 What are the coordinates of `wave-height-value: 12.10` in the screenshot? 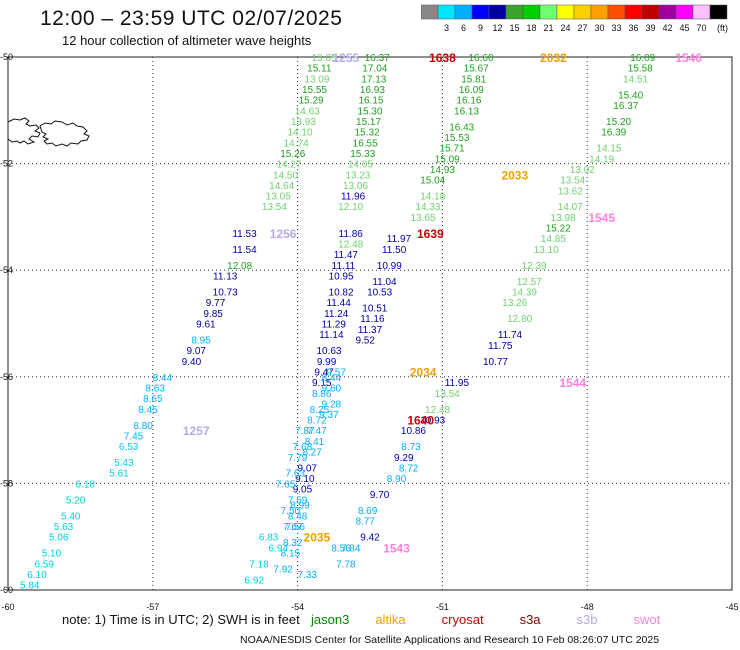 It's located at (350, 207).